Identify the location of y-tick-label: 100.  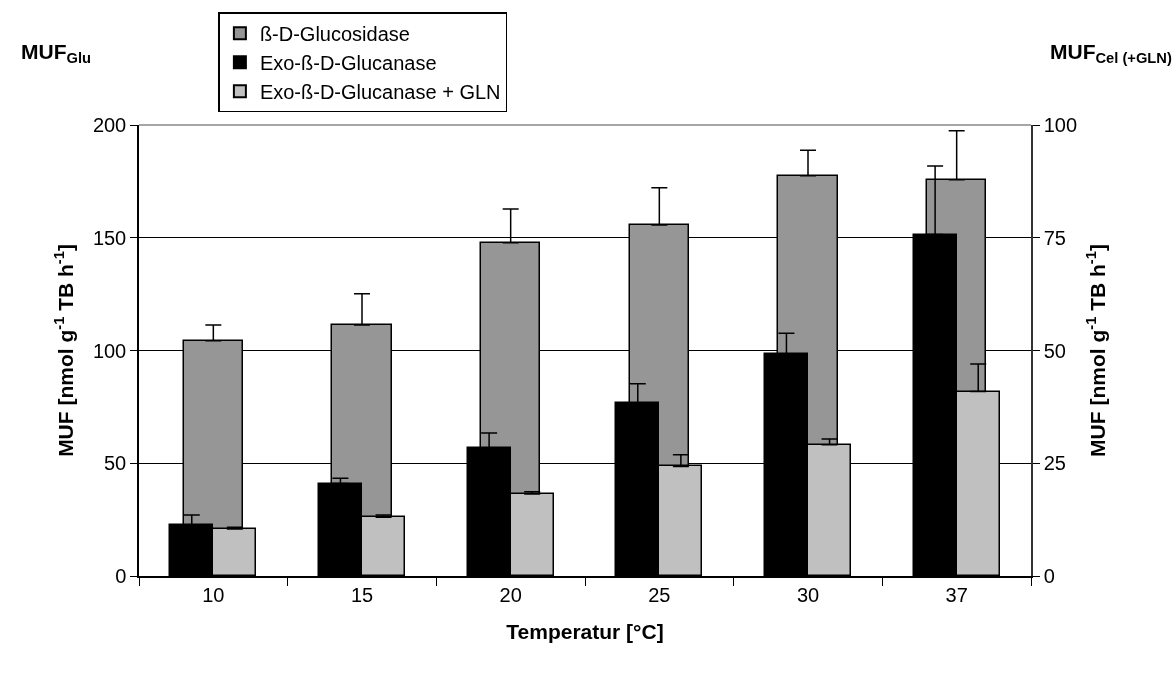
(109, 350).